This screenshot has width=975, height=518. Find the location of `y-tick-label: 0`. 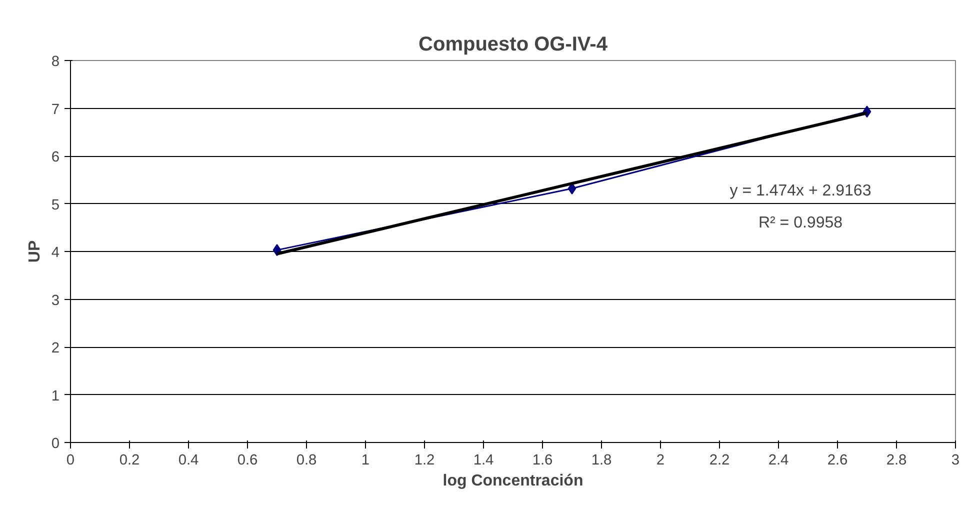

y-tick-label: 0 is located at coordinates (55, 444).